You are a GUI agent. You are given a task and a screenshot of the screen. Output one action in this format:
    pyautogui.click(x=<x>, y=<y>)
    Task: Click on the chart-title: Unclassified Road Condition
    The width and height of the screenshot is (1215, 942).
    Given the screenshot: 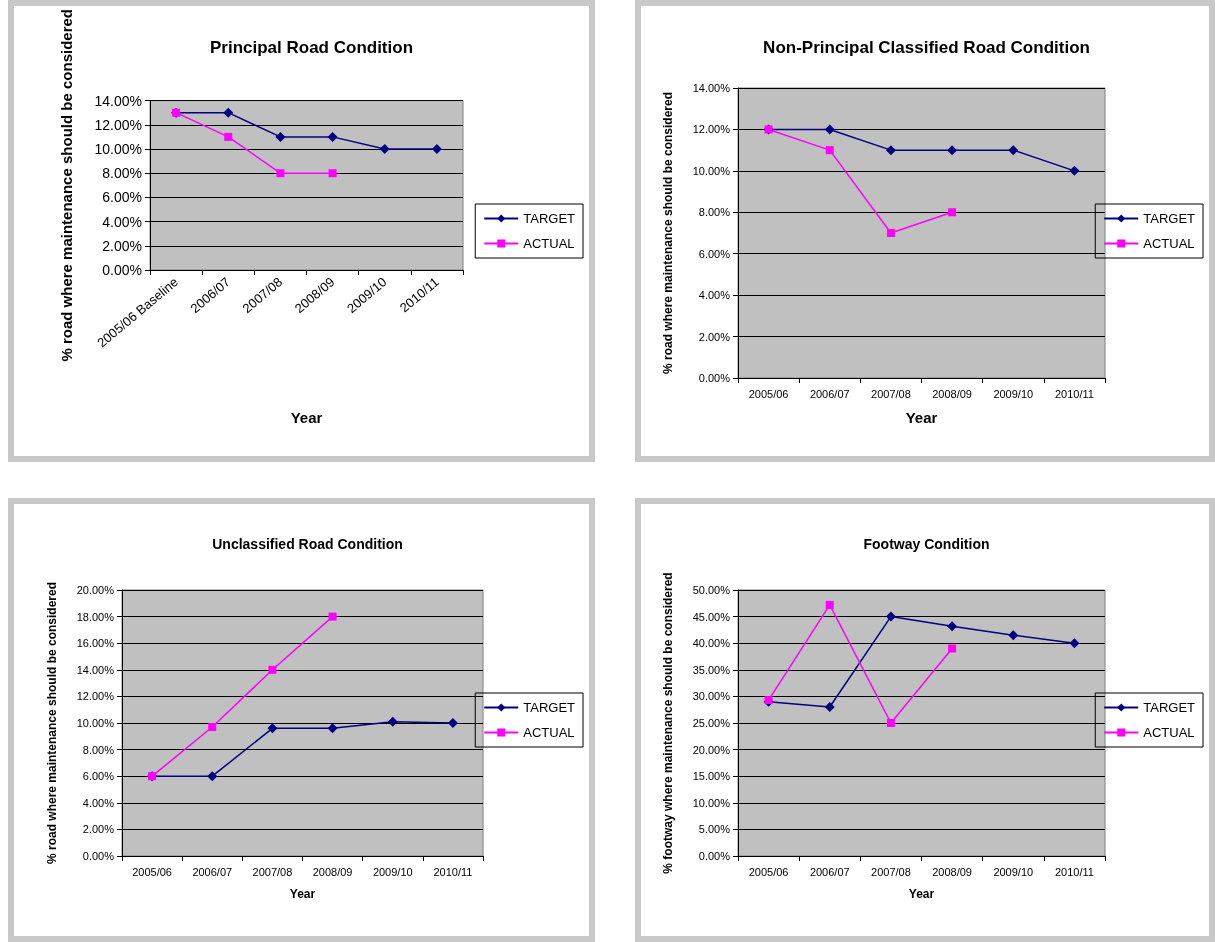 What is the action you would take?
    pyautogui.click(x=307, y=544)
    